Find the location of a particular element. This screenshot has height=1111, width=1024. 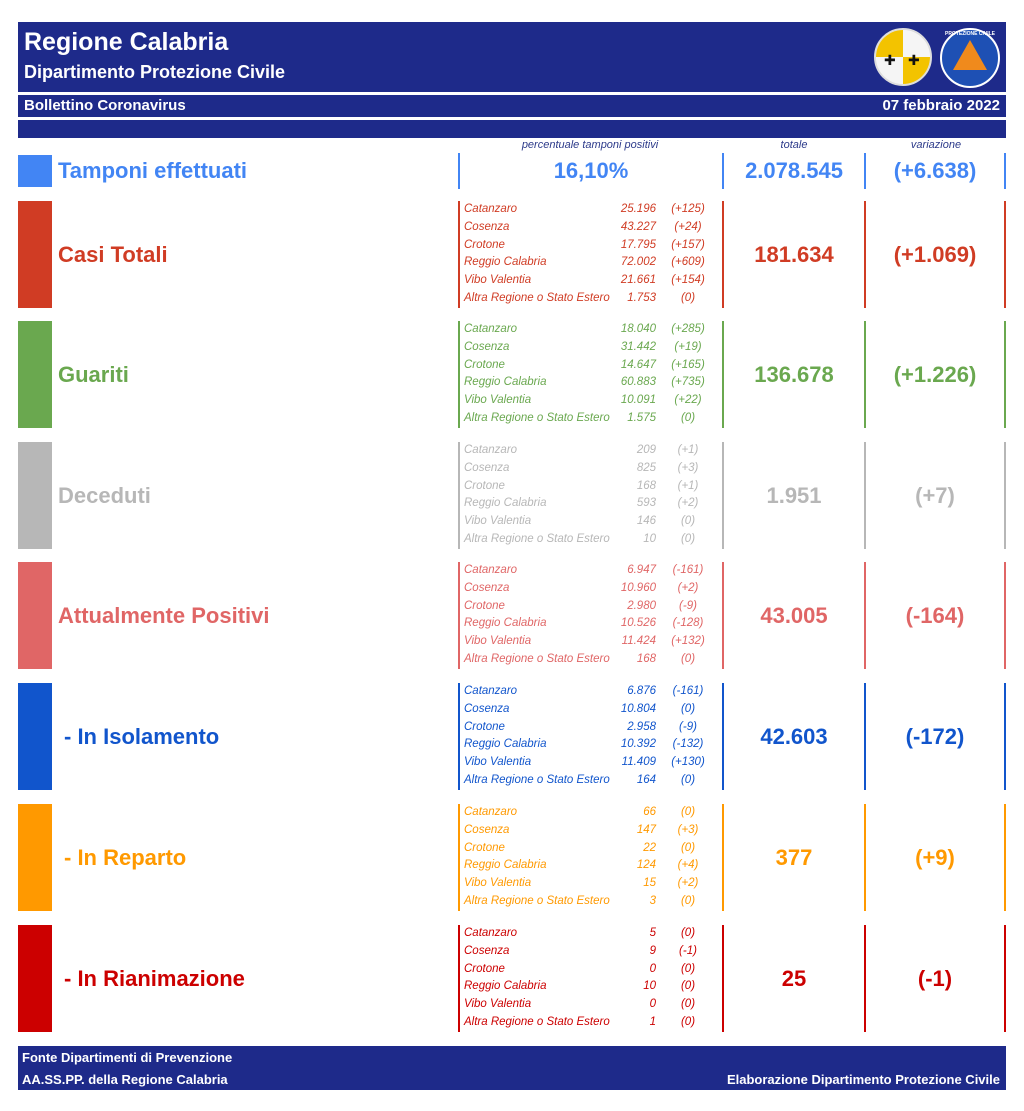

province-row: Vibo Valentia 21.661 (+154) is located at coordinates (589, 283).